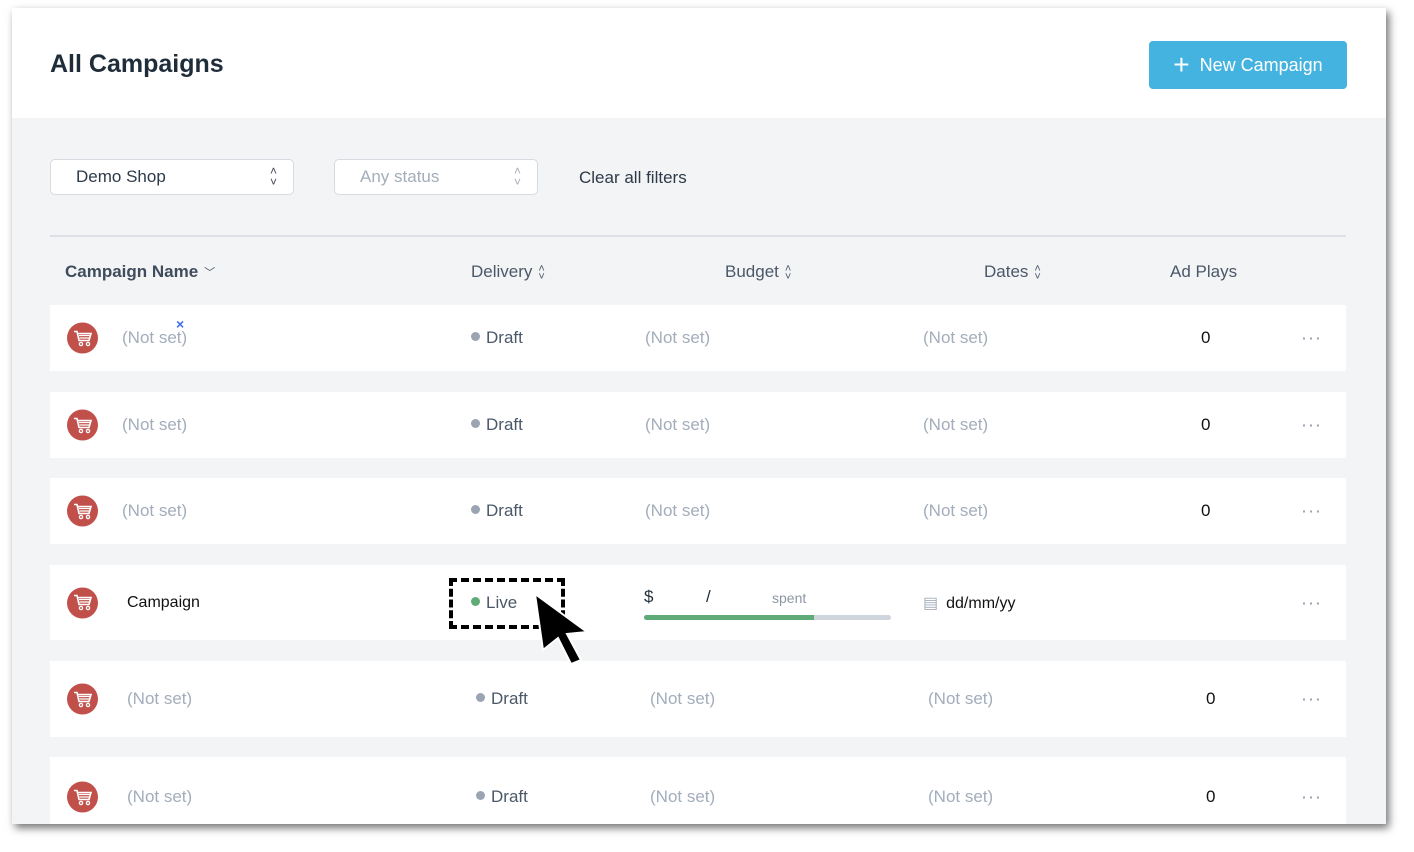  Describe the element at coordinates (698, 236) in the screenshot. I see `divider` at that location.